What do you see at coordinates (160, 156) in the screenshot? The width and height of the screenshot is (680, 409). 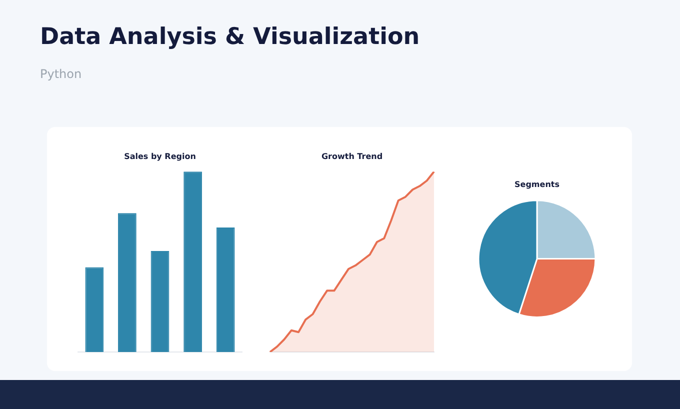 I see `chart-title: Sales by Region` at bounding box center [160, 156].